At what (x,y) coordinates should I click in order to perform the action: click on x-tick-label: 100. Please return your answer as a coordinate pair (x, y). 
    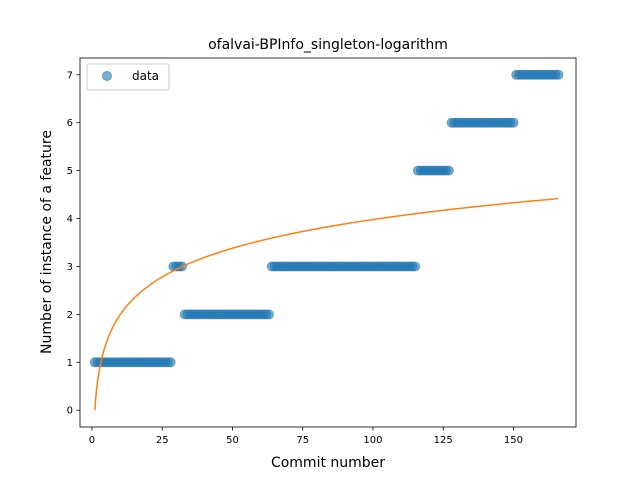
    Looking at the image, I should click on (372, 440).